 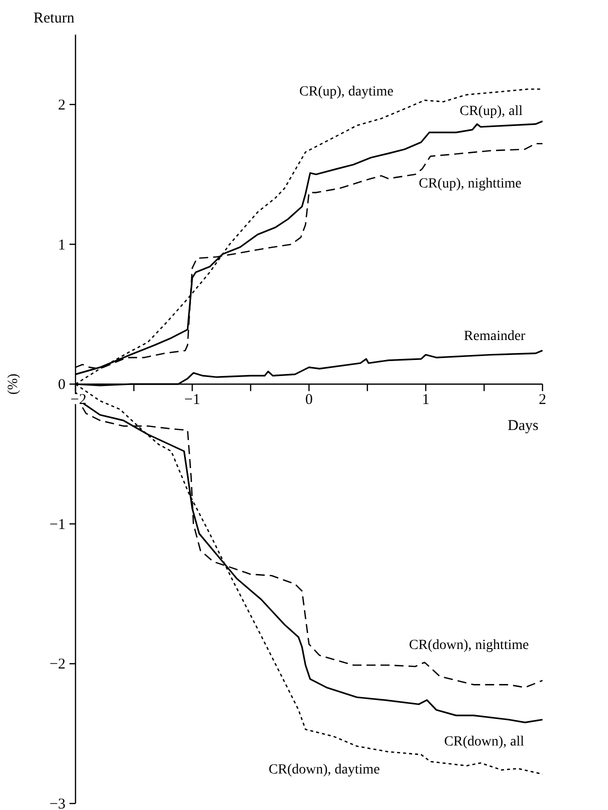 I want to click on y-tick-label: −2, so click(x=58, y=664).